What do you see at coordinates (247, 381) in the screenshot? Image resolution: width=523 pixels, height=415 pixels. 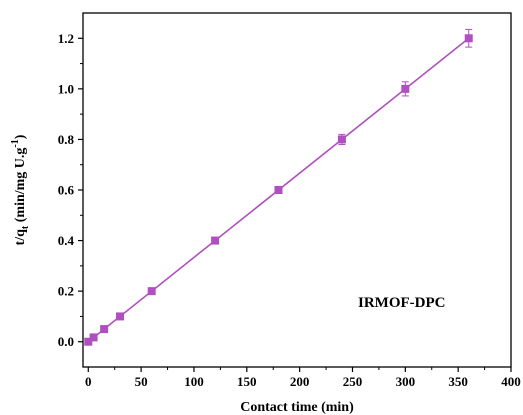 I see `x-tick-label: 150` at bounding box center [247, 381].